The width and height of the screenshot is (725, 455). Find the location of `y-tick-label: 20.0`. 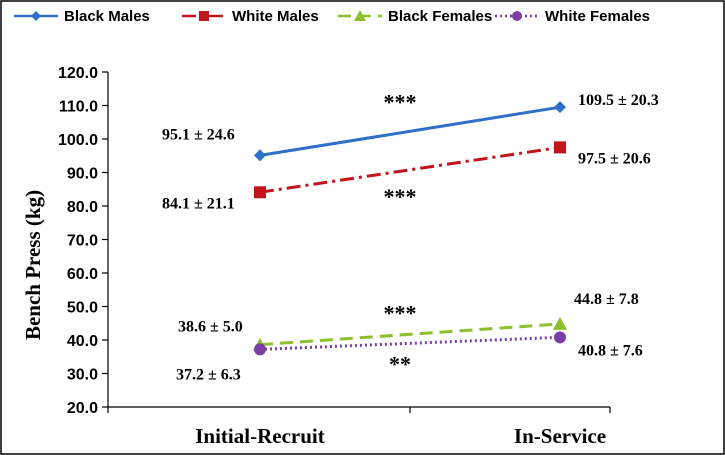

y-tick-label: 20.0 is located at coordinates (82, 408).